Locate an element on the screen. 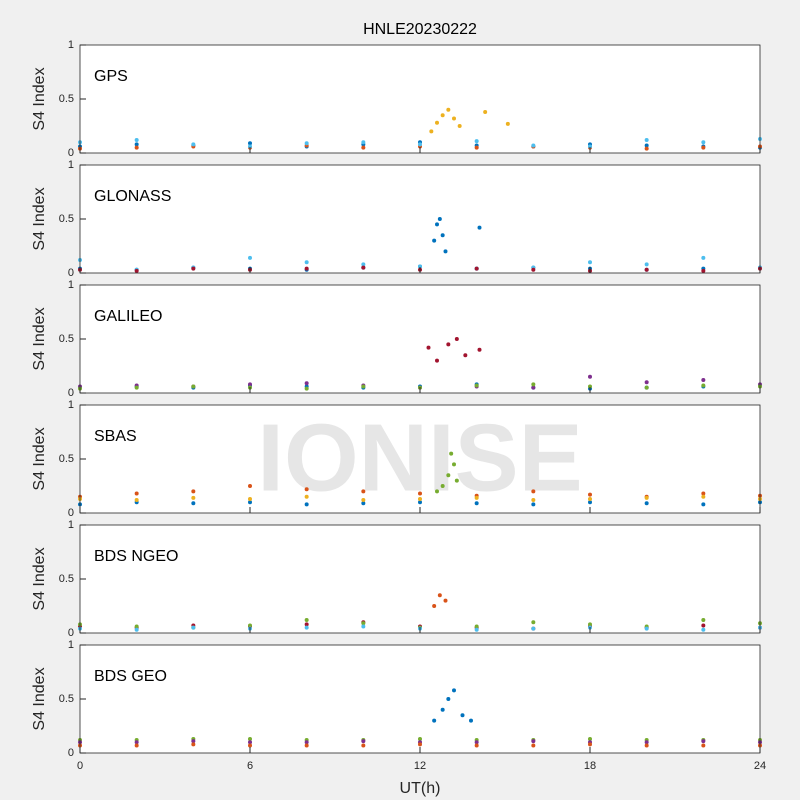 The width and height of the screenshot is (800, 800). panel-label: BDS GEO is located at coordinates (130, 676).